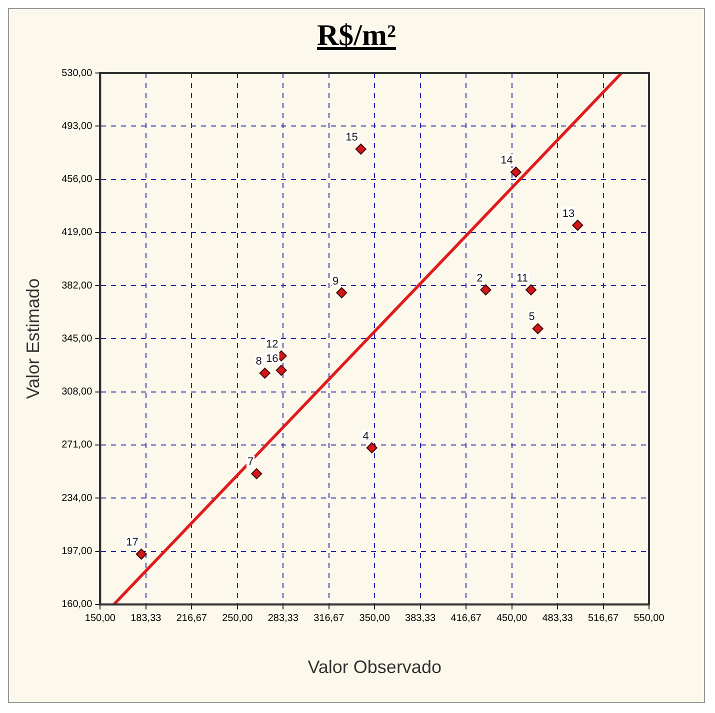 The height and width of the screenshot is (713, 715). Describe the element at coordinates (568, 214) in the screenshot. I see `annotation: 13` at that location.